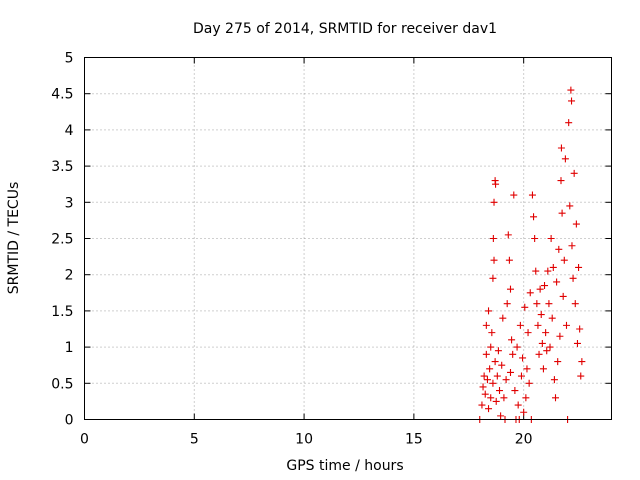  I want to click on y-tick-label: 2.5, so click(62, 240).